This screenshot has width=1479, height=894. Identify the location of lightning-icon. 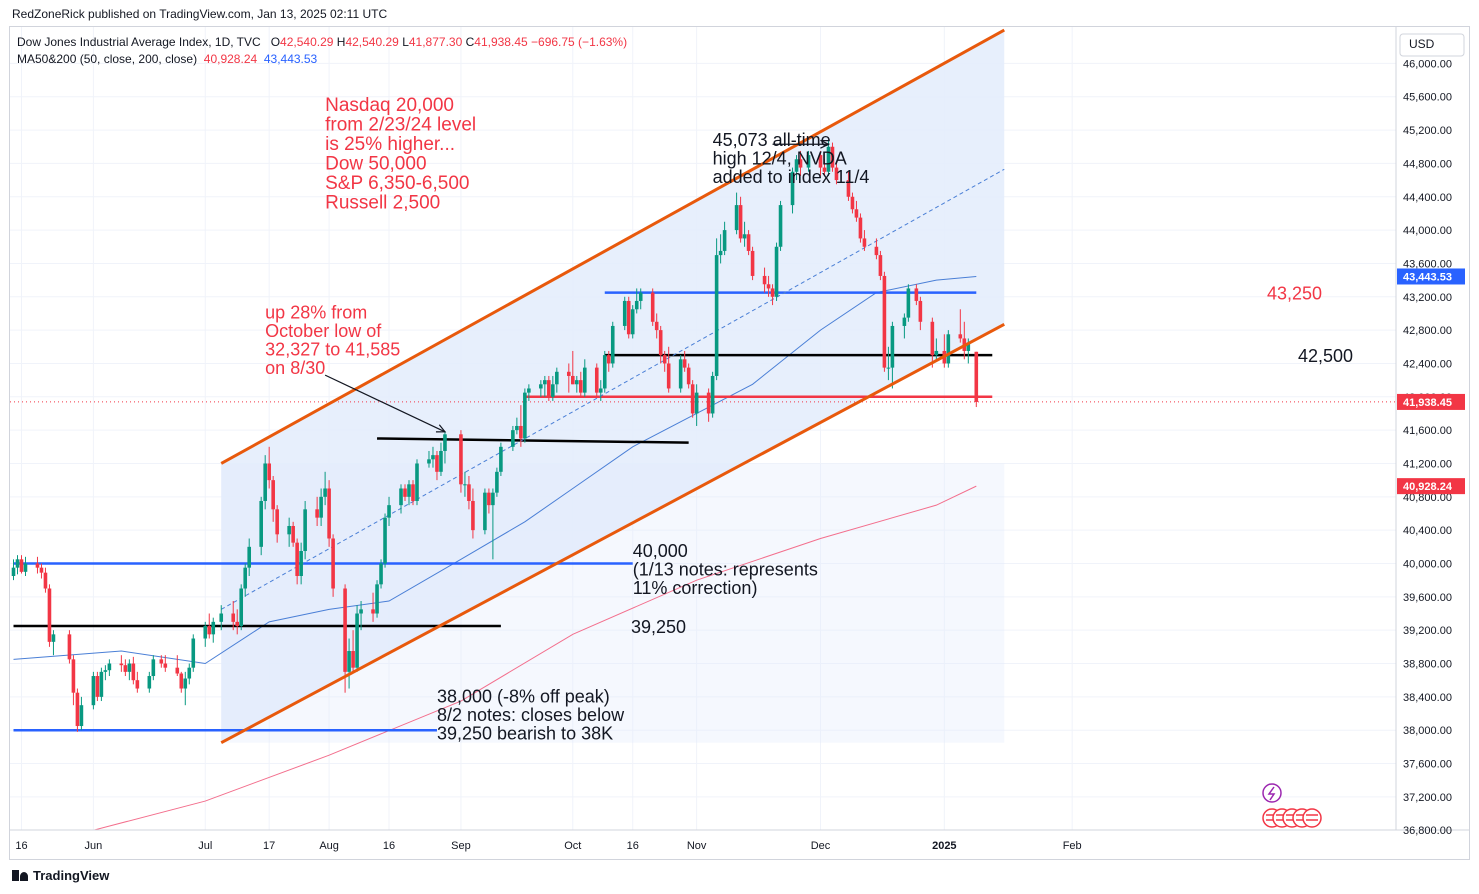
(1272, 793).